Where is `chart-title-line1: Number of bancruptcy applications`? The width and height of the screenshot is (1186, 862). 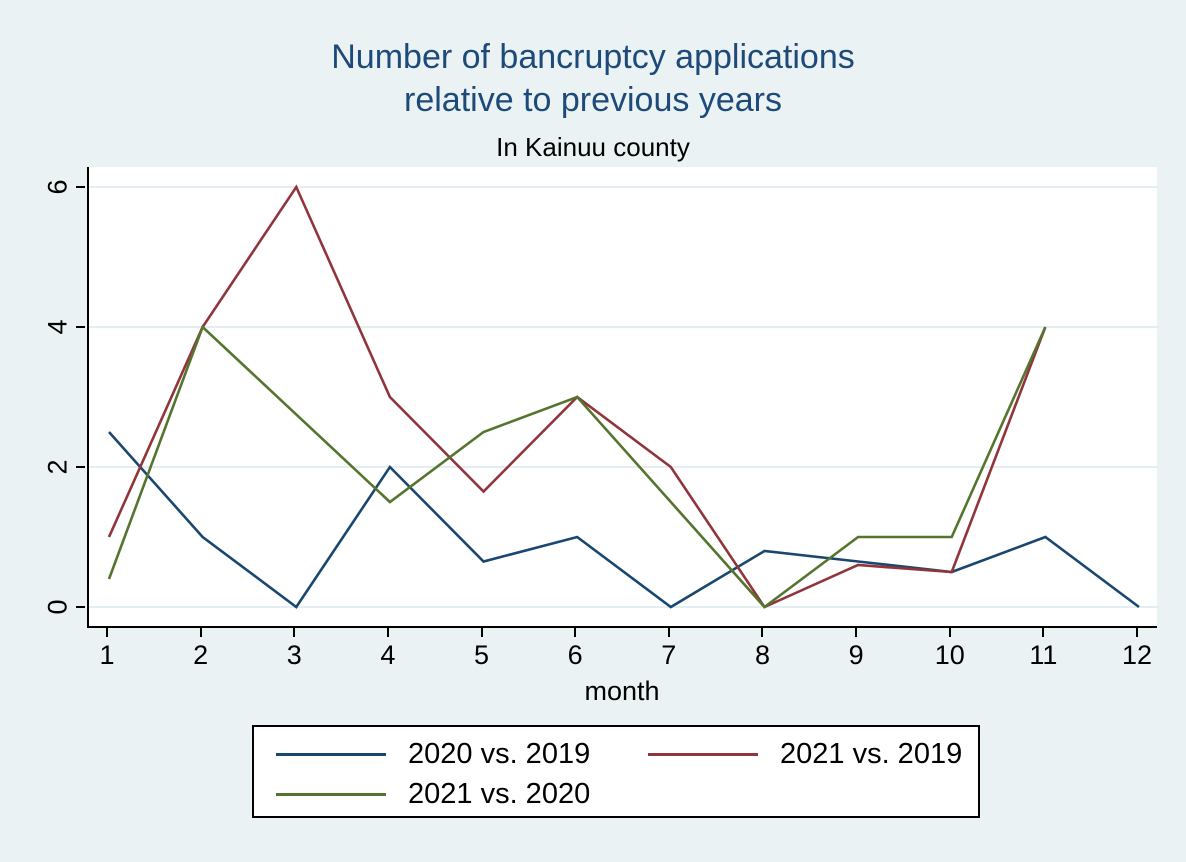
chart-title-line1: Number of bancruptcy applications is located at coordinates (593, 57).